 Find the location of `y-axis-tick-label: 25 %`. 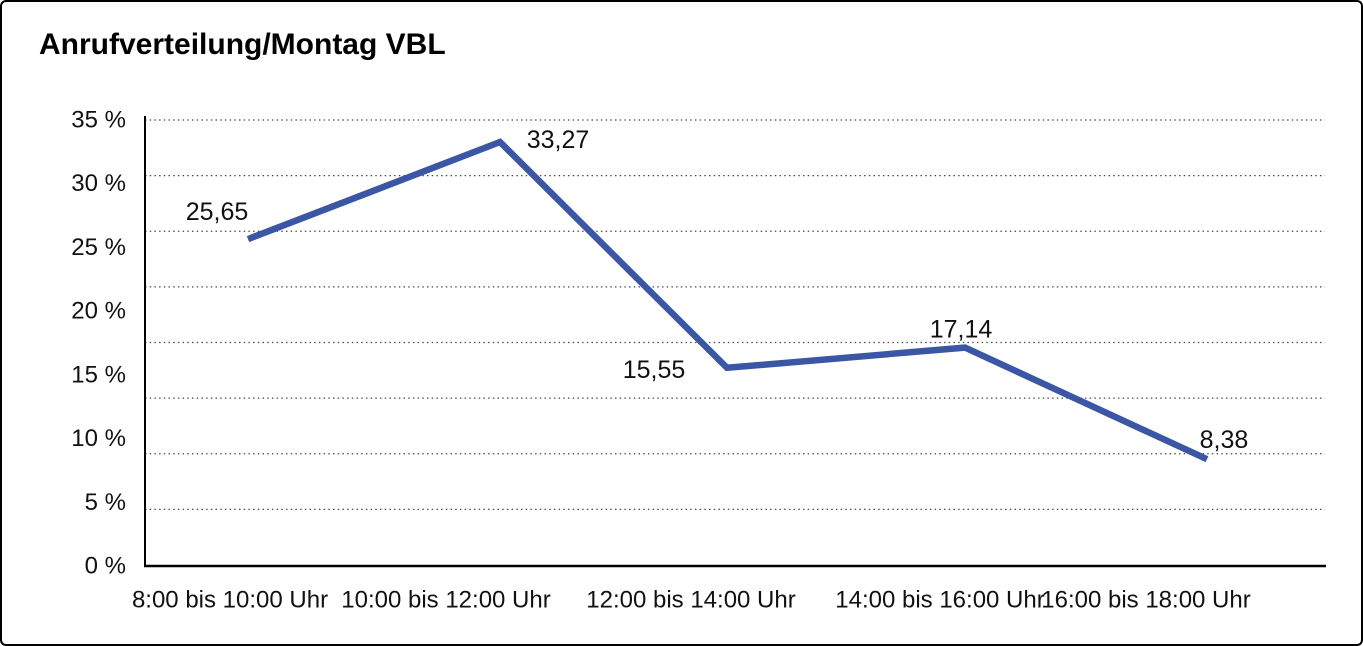

y-axis-tick-label: 25 % is located at coordinates (98, 247).